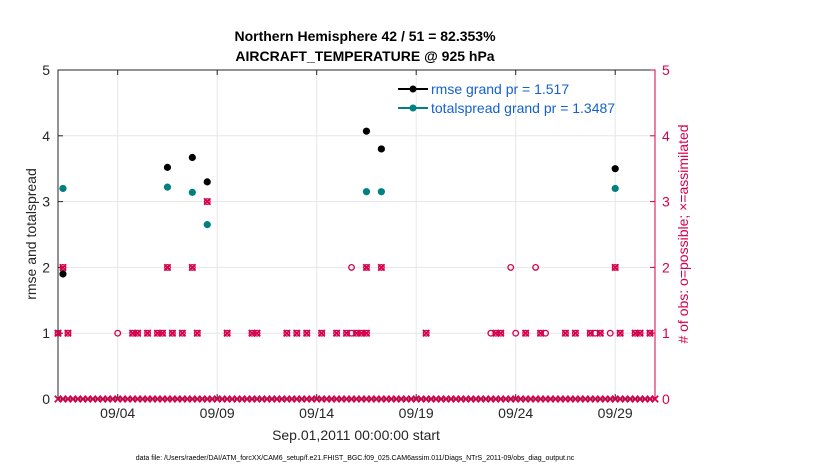  Describe the element at coordinates (523, 108) in the screenshot. I see `legend-spread-label: totalspread grand pr = 1.3487` at that location.